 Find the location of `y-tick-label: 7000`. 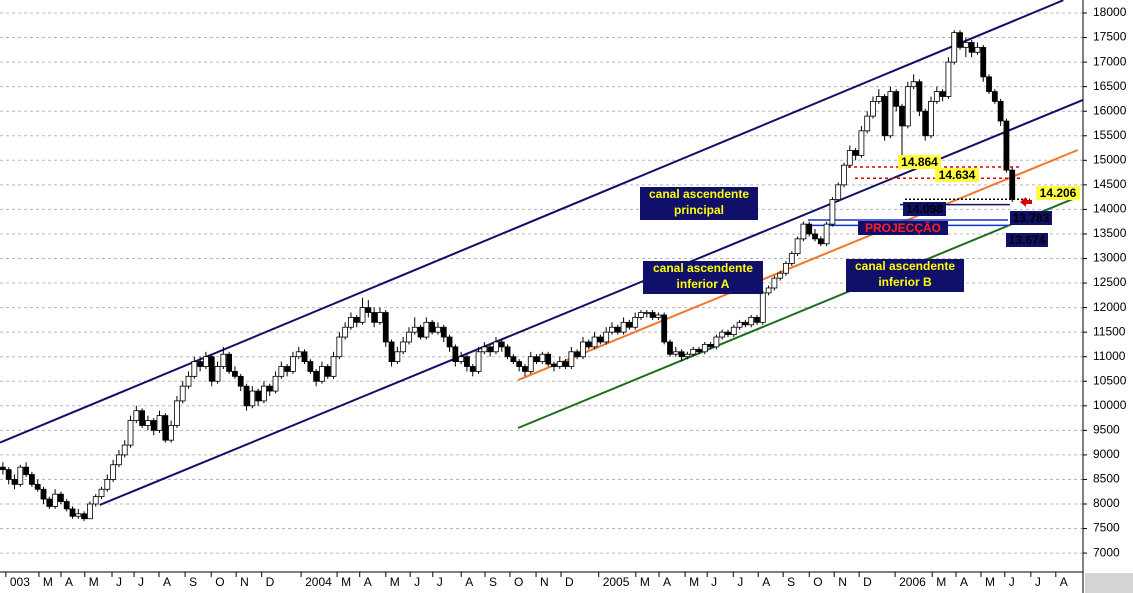

y-tick-label: 7000 is located at coordinates (1106, 552).